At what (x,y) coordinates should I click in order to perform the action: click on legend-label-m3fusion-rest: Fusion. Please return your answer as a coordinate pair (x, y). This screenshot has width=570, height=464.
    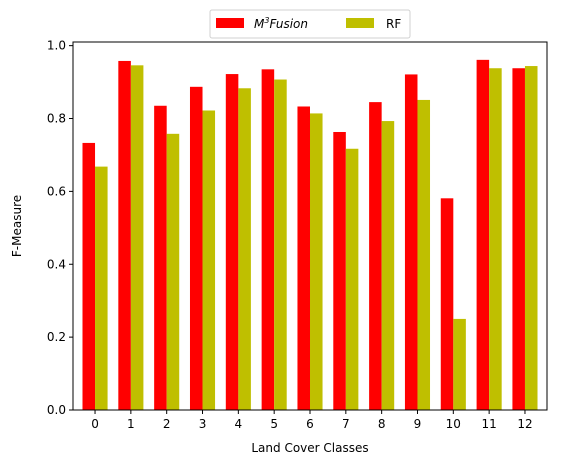
    Looking at the image, I should click on (288, 24).